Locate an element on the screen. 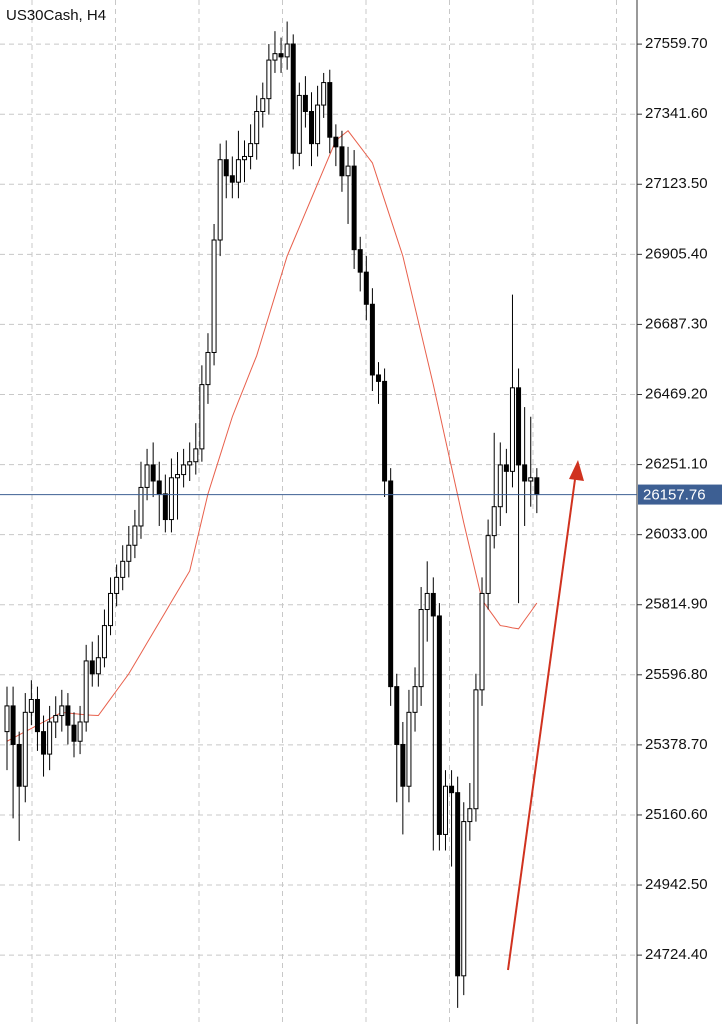  y-tick-label: 25814.90 is located at coordinates (676, 604).